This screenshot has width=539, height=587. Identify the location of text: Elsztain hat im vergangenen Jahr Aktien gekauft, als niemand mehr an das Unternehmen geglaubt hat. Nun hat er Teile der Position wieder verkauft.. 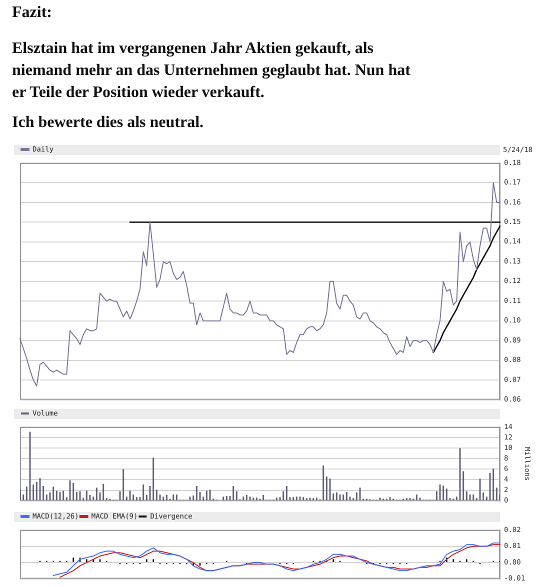
(212, 71).